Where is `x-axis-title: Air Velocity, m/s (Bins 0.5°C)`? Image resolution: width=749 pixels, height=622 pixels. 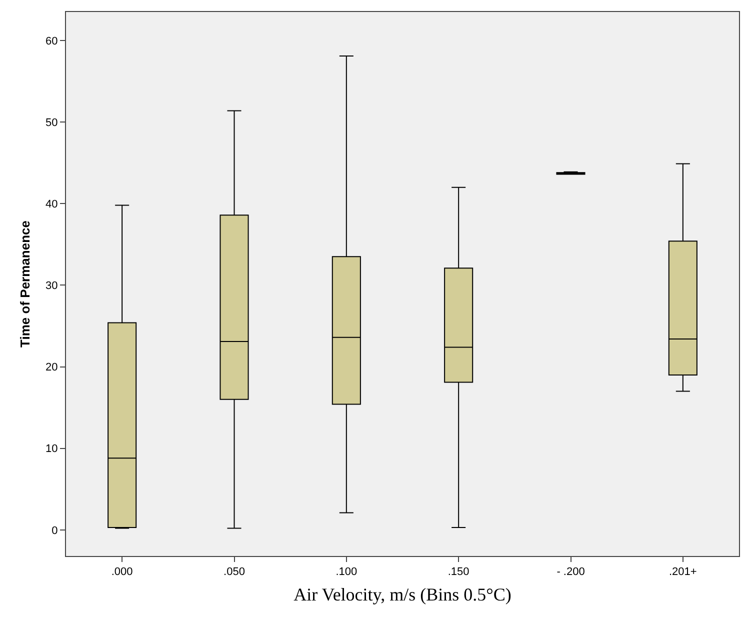
x-axis-title: Air Velocity, m/s (Bins 0.5°C) is located at coordinates (403, 594).